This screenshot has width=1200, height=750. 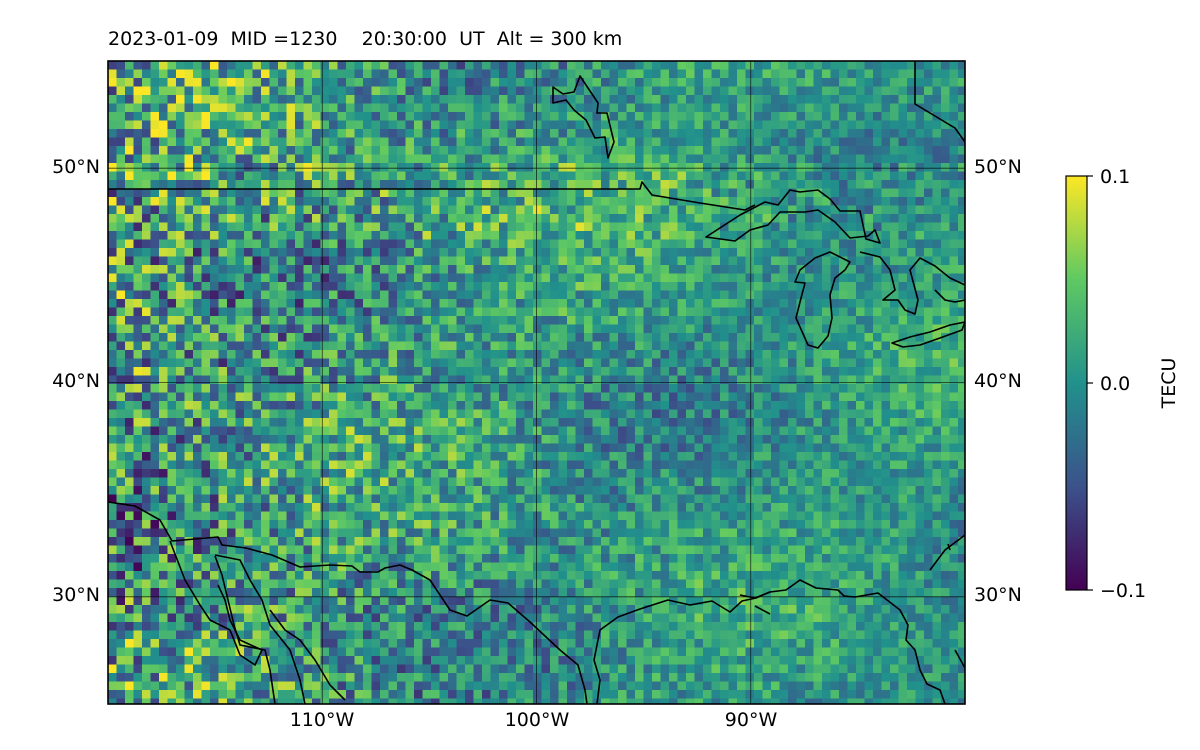 I want to click on us-canada-border, so click(x=432, y=196).